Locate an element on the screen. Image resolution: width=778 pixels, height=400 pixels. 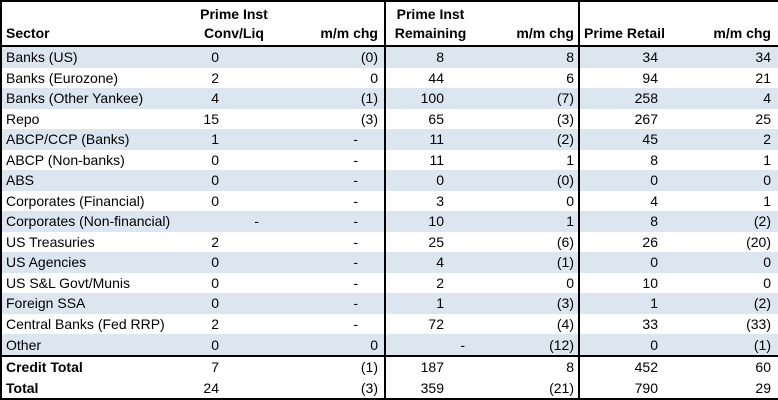
cell-retail: 34 is located at coordinates (650, 57).